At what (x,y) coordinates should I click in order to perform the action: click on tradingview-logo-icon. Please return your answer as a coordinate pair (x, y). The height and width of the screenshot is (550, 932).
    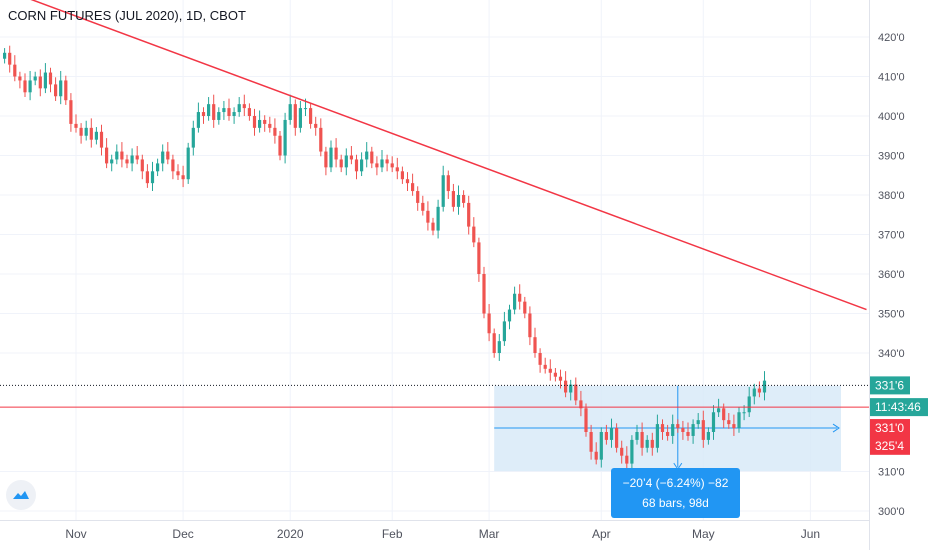
    Looking at the image, I should click on (21, 495).